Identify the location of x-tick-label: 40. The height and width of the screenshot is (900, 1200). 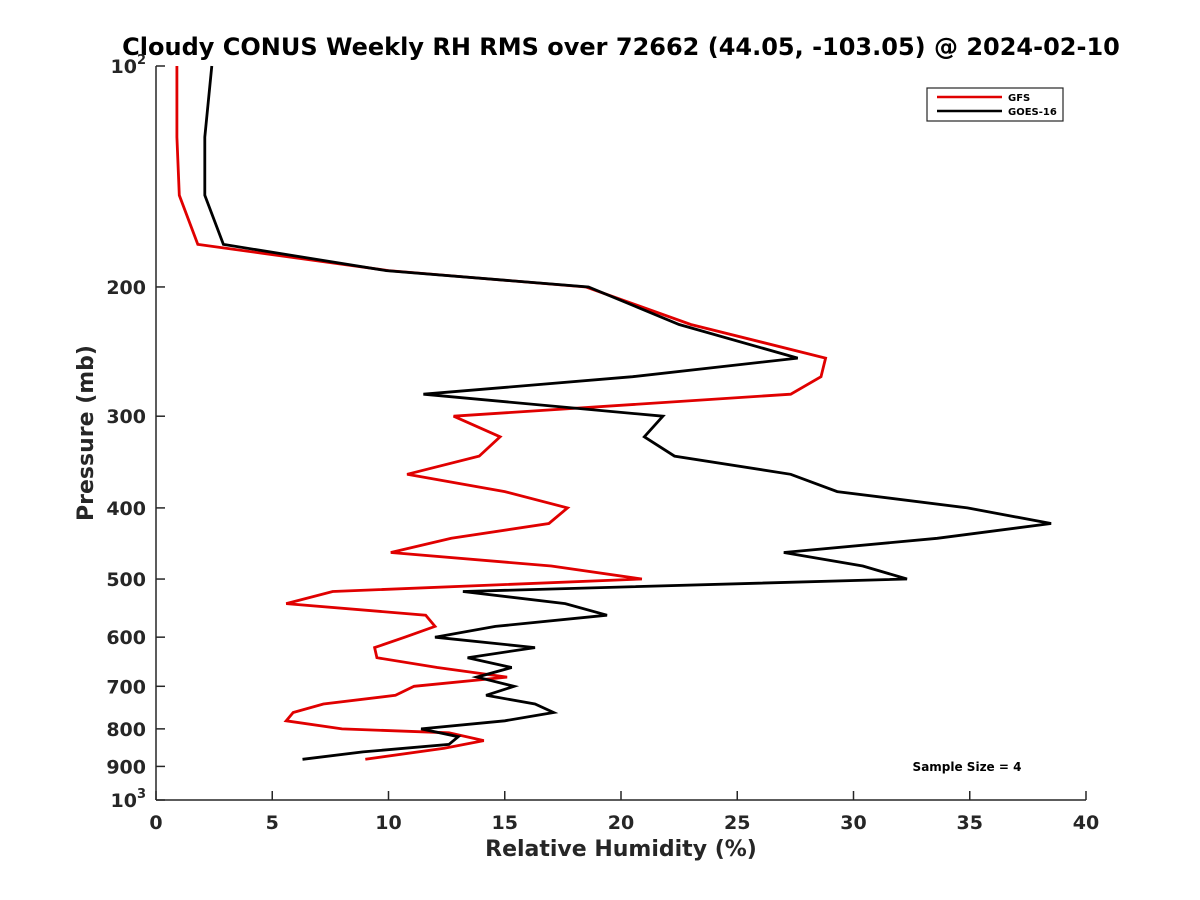
(1086, 823).